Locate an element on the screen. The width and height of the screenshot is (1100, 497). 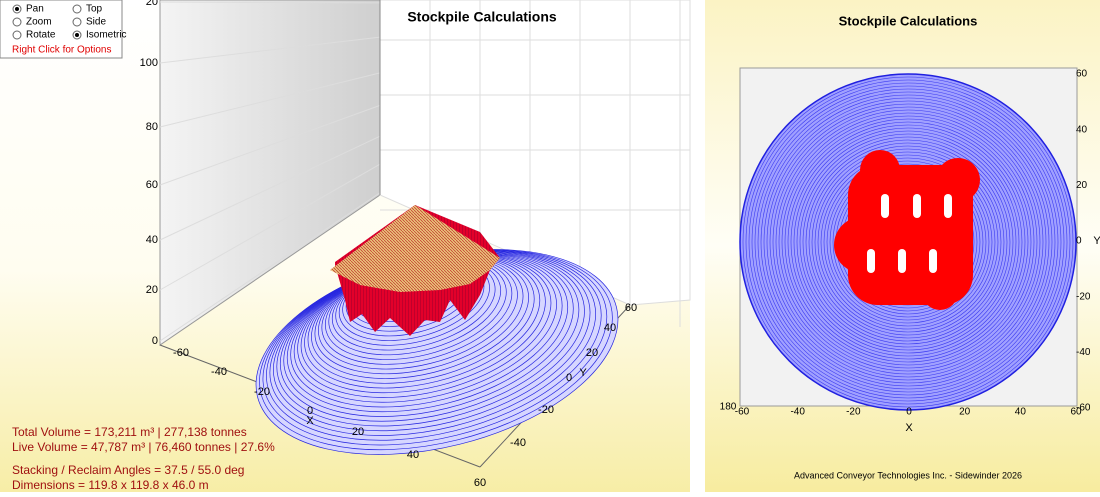
z-tick-label: 40 is located at coordinates (152, 240).